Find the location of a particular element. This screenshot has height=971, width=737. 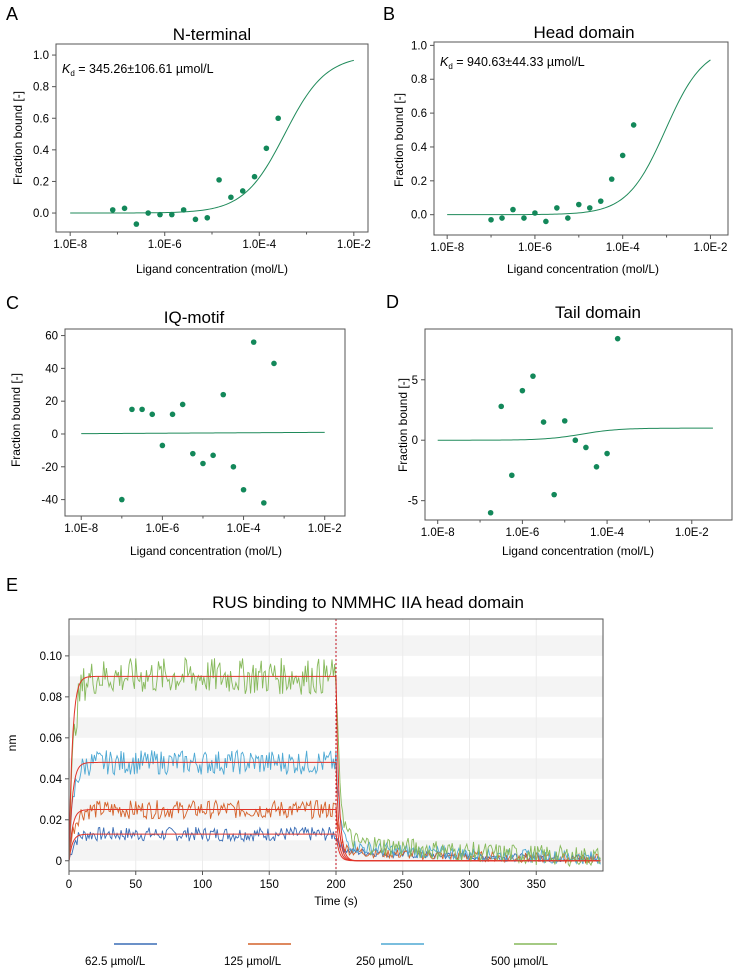

y-tick-label: 60 is located at coordinates (51, 337).